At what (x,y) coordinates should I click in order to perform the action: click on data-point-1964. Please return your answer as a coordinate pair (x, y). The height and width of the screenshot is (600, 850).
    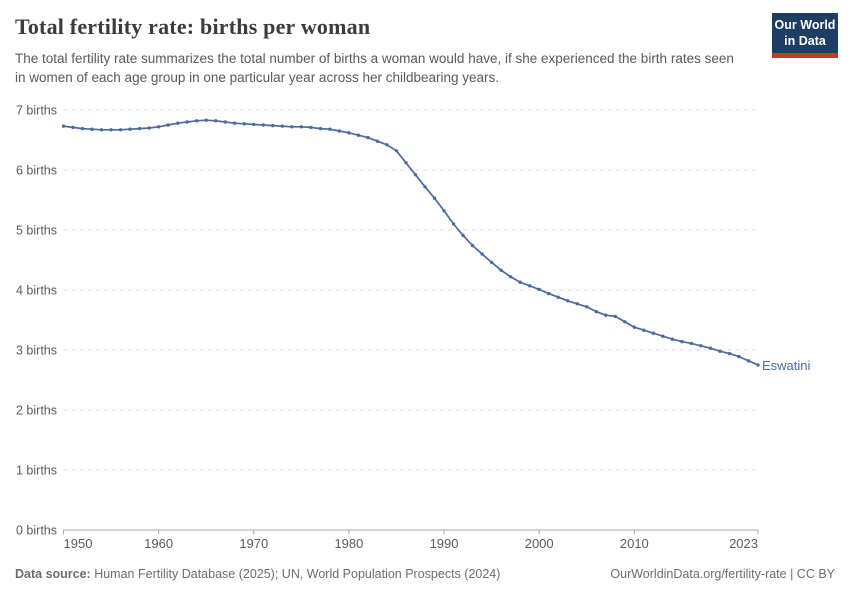
    Looking at the image, I should click on (196, 121).